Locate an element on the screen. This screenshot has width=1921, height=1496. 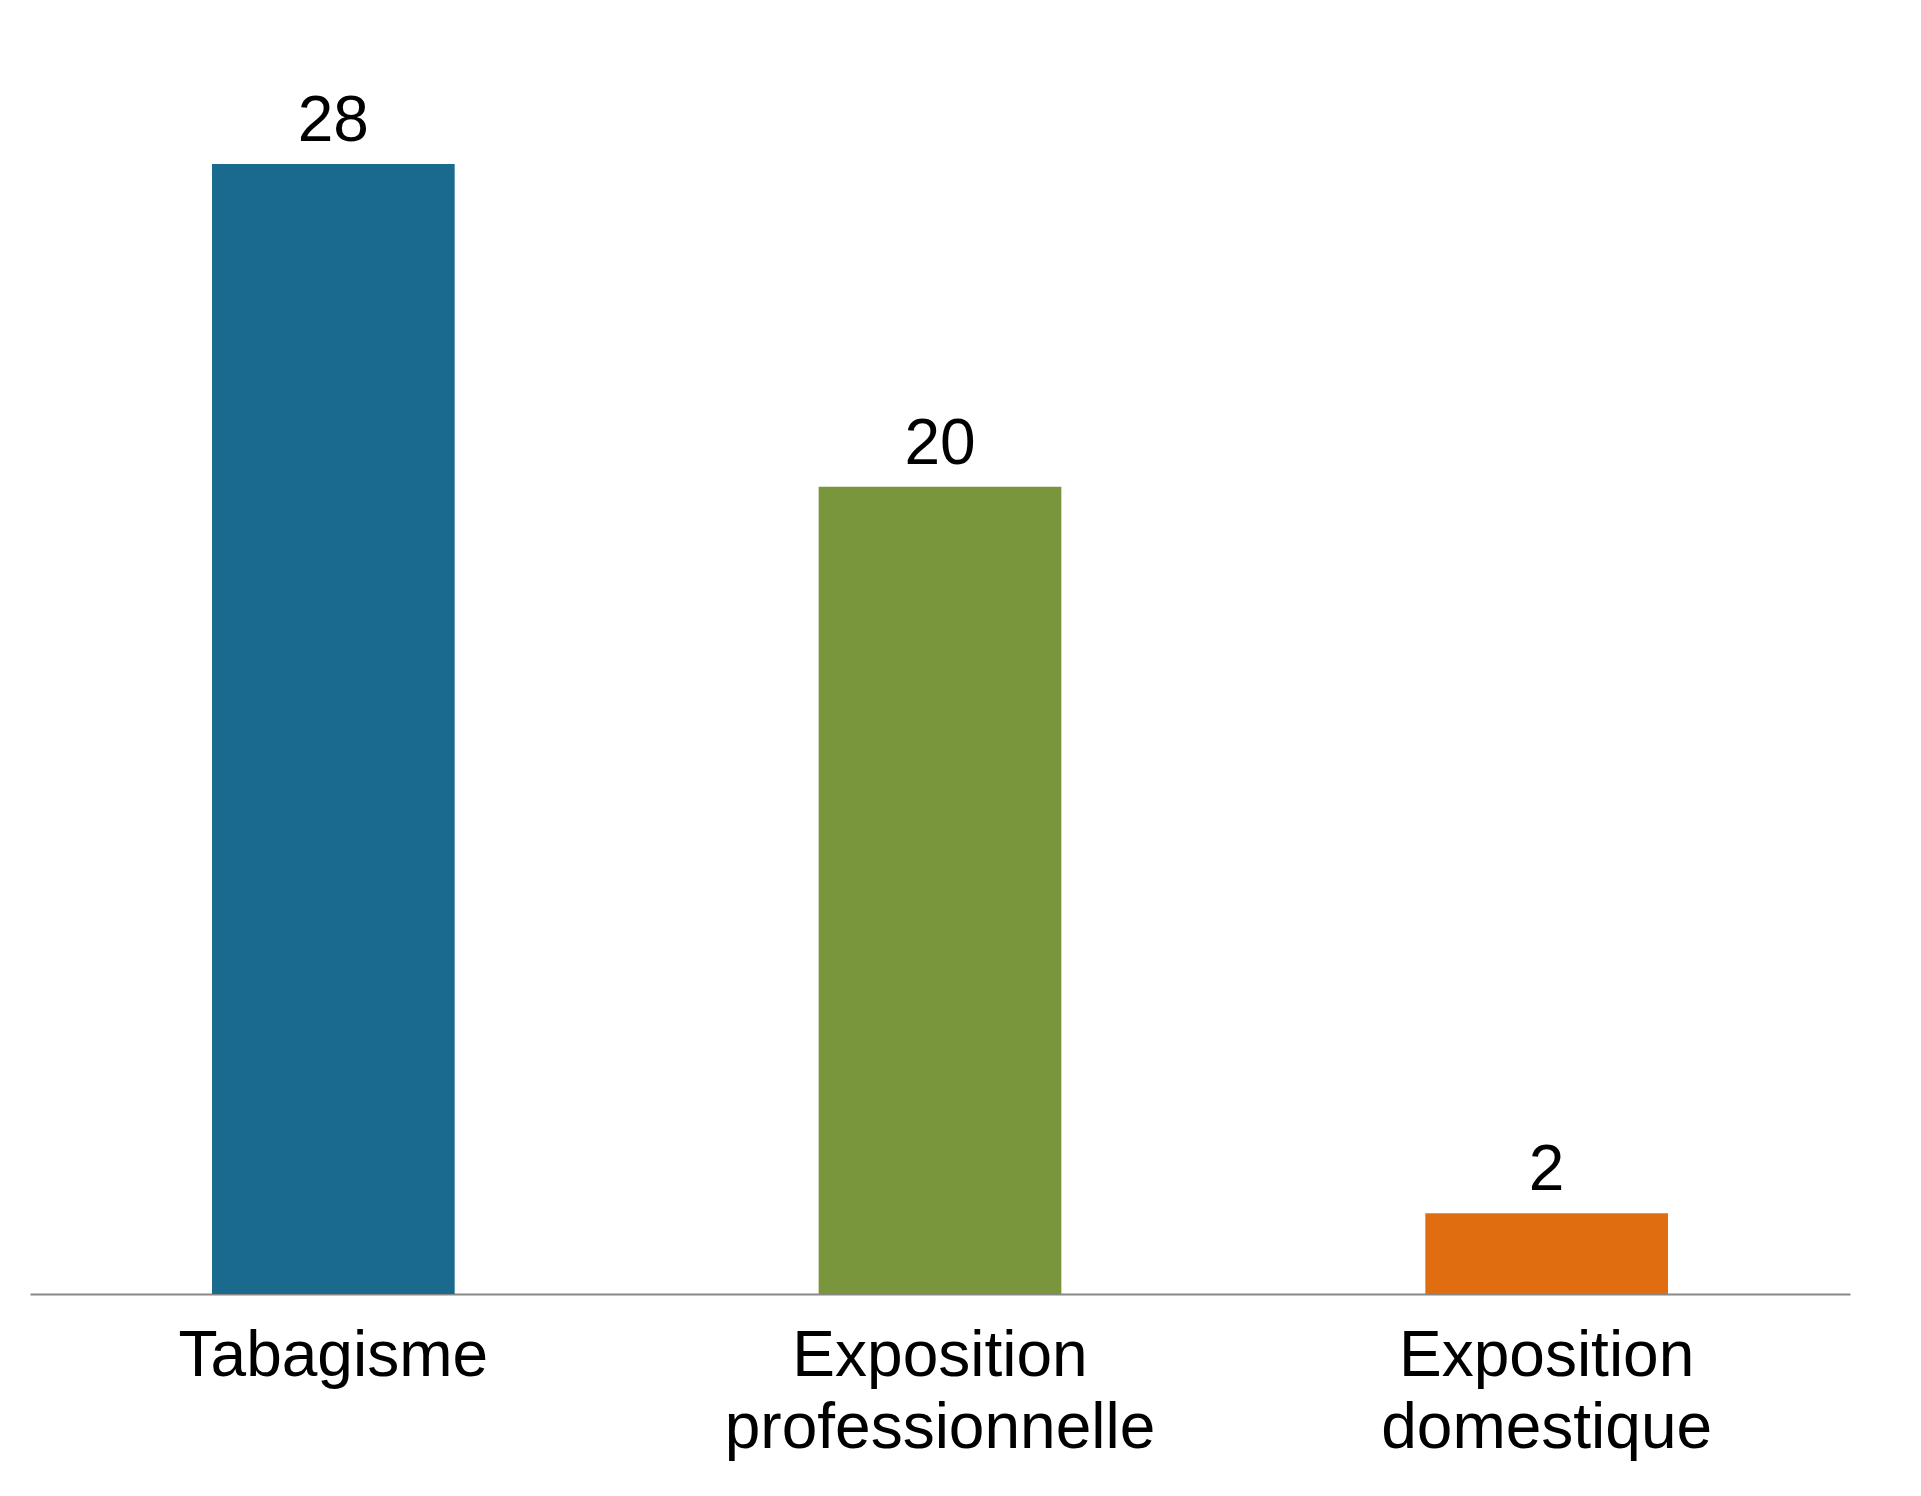
x-tick-label: Tabagisme is located at coordinates (333, 1353).